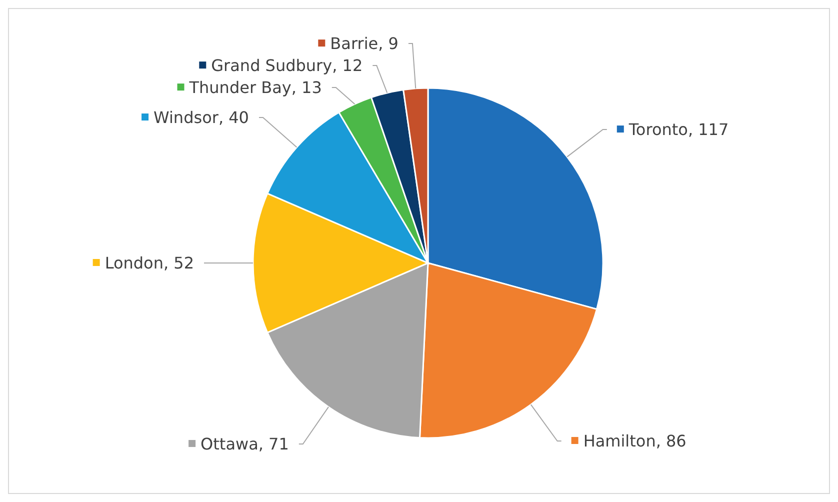 The image size is (838, 502). I want to click on data-label: , 40, so click(233, 118).